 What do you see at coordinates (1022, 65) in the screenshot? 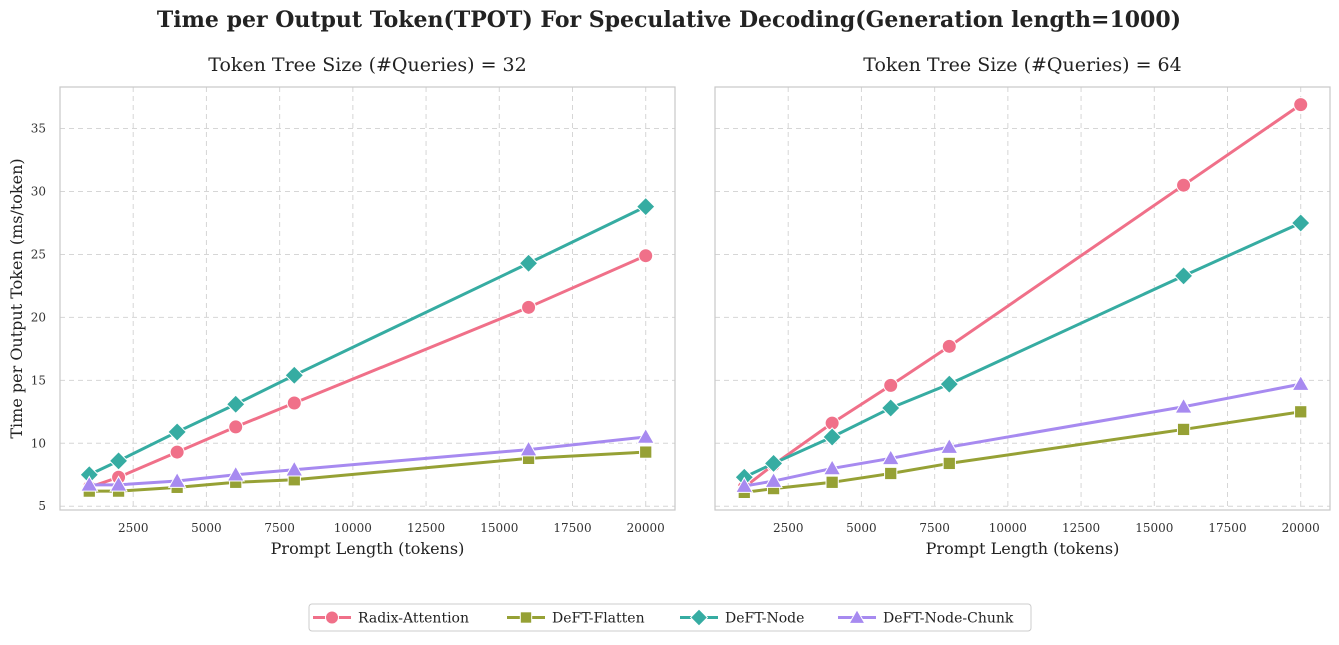
I see `panel-title: Token Tree Size (#Queries) = 64` at bounding box center [1022, 65].